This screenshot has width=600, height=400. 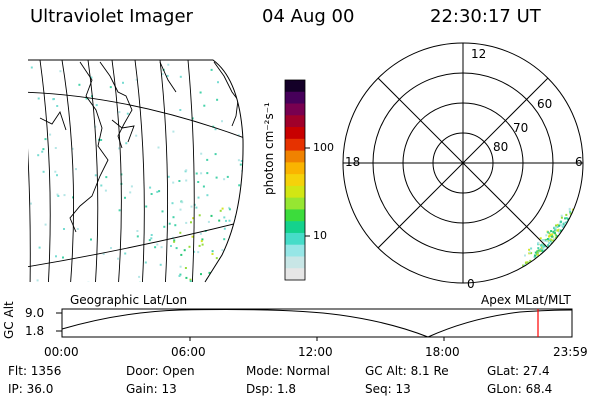 What do you see at coordinates (518, 371) in the screenshot?
I see `info-glat: GLat: 27.4` at bounding box center [518, 371].